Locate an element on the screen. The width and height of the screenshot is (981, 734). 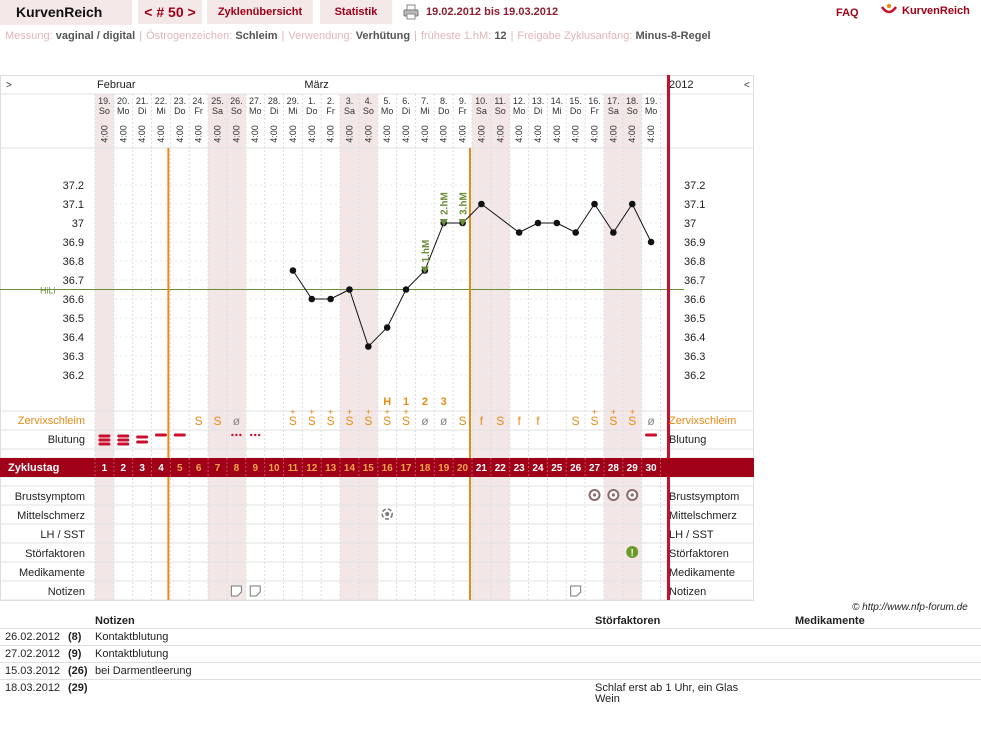
day-date: 7. is located at coordinates (425, 101).